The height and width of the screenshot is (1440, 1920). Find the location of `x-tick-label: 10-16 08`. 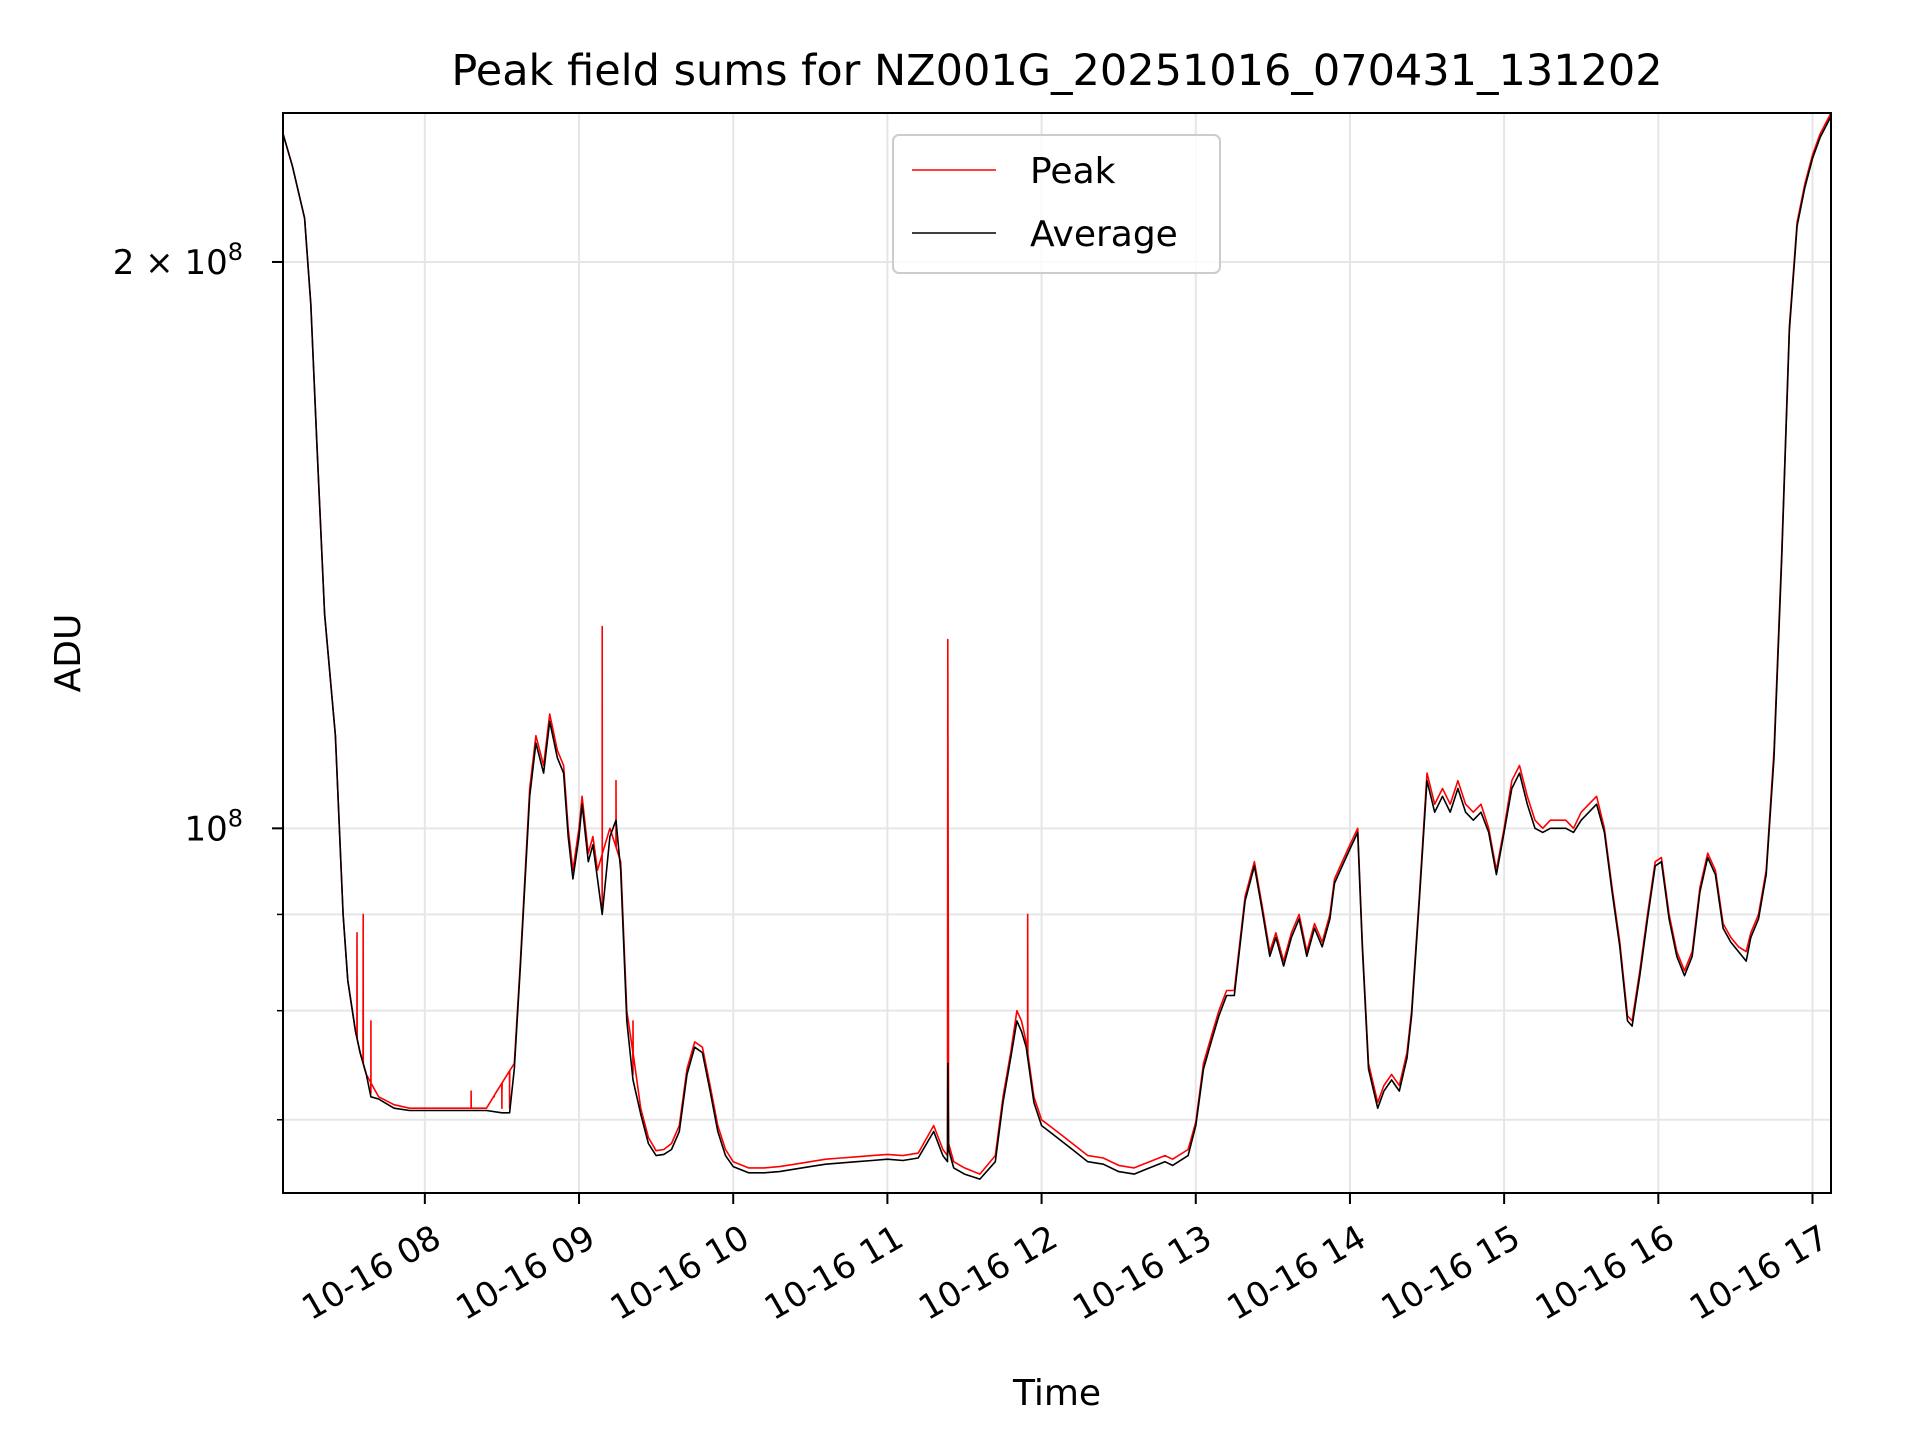

x-tick-label: 10-16 08 is located at coordinates (371, 1273).